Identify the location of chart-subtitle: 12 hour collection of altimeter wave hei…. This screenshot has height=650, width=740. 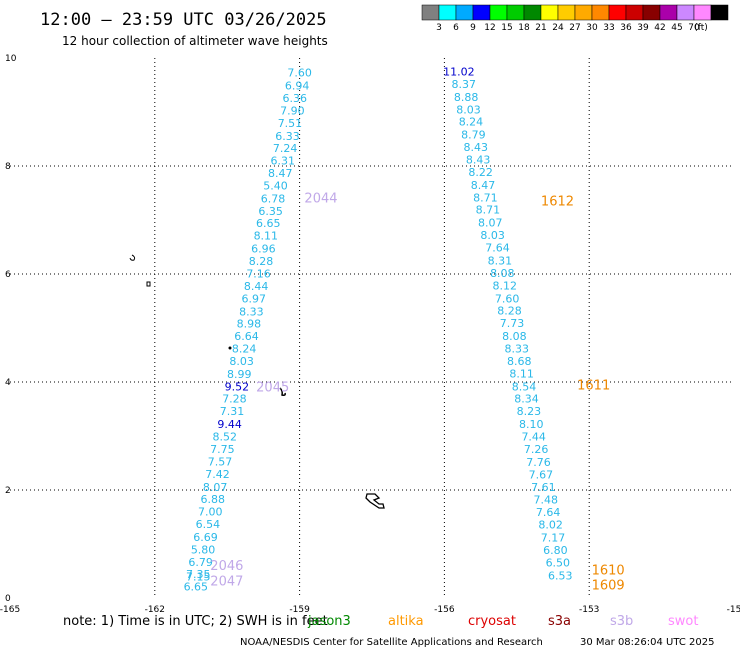
(195, 41).